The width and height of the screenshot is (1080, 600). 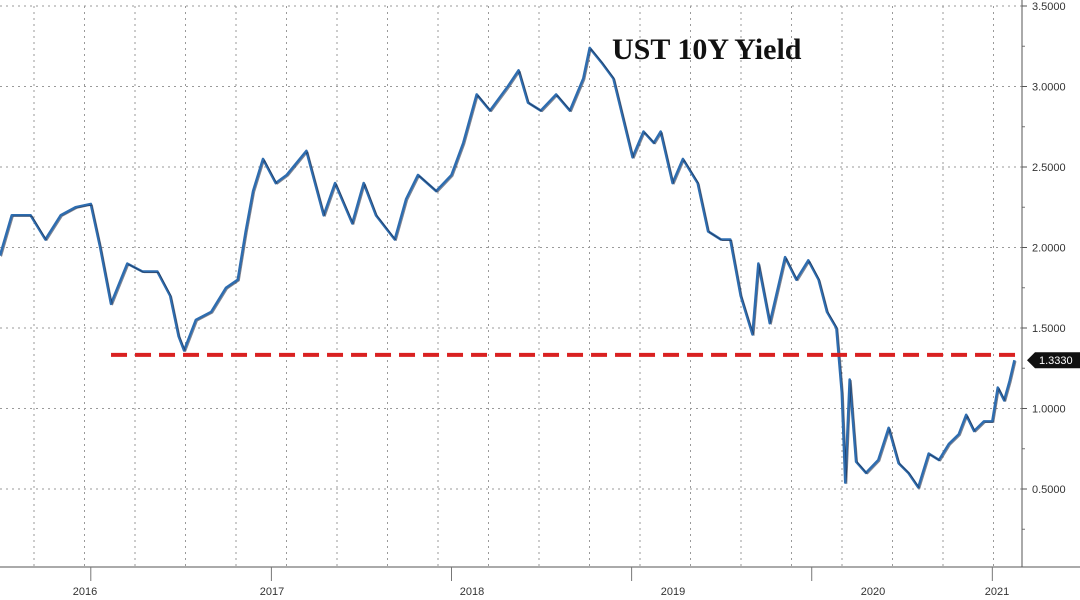 I want to click on y-tick-label: 0.5000, so click(x=1049, y=490).